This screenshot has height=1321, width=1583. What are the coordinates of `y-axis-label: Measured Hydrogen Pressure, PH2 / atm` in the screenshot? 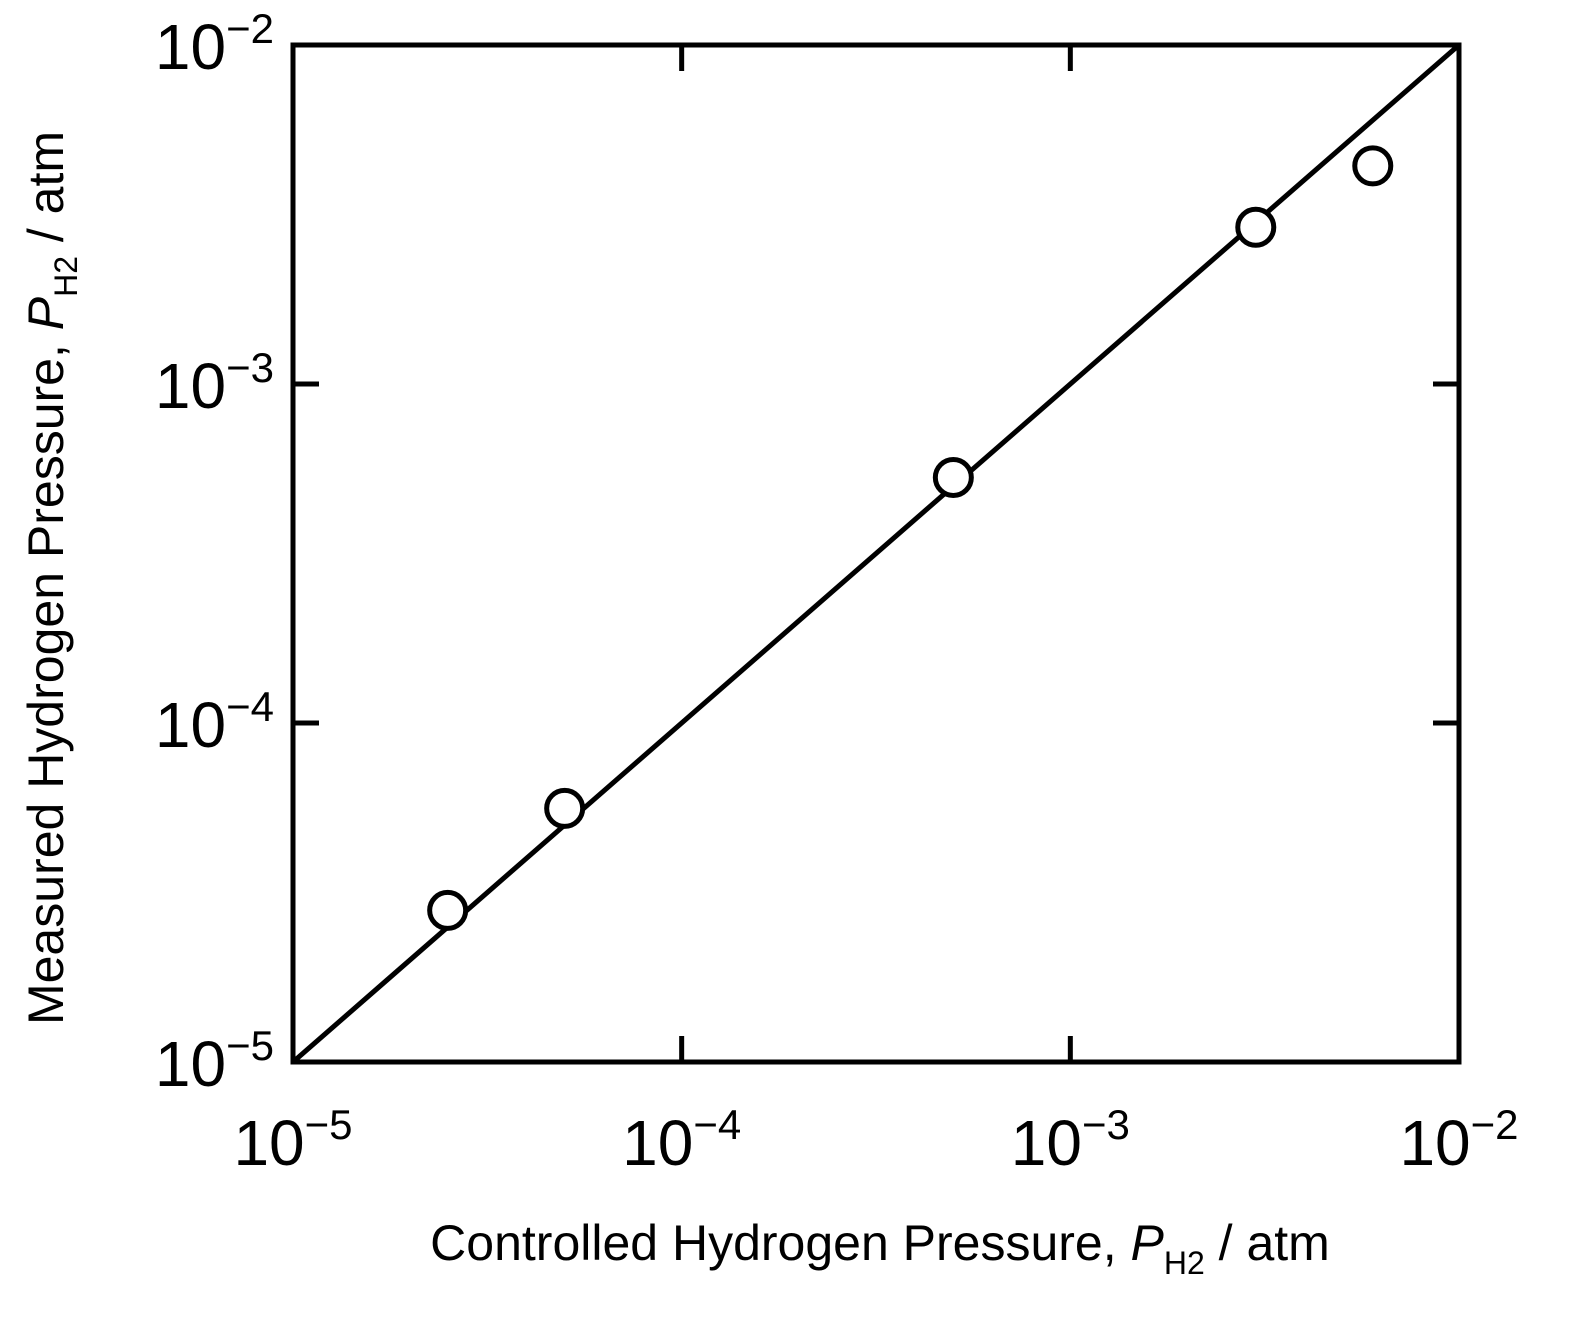 It's located at (51, 578).